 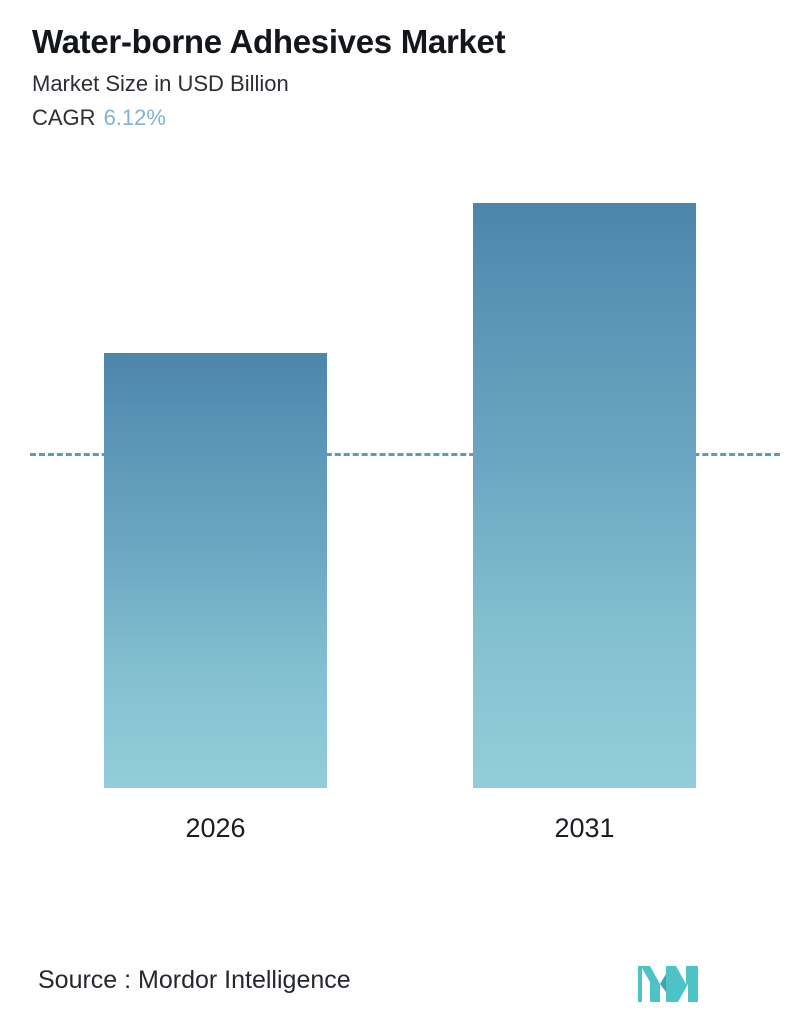 I want to click on chart-subtitle: Market Size in USD Billion, so click(x=160, y=83).